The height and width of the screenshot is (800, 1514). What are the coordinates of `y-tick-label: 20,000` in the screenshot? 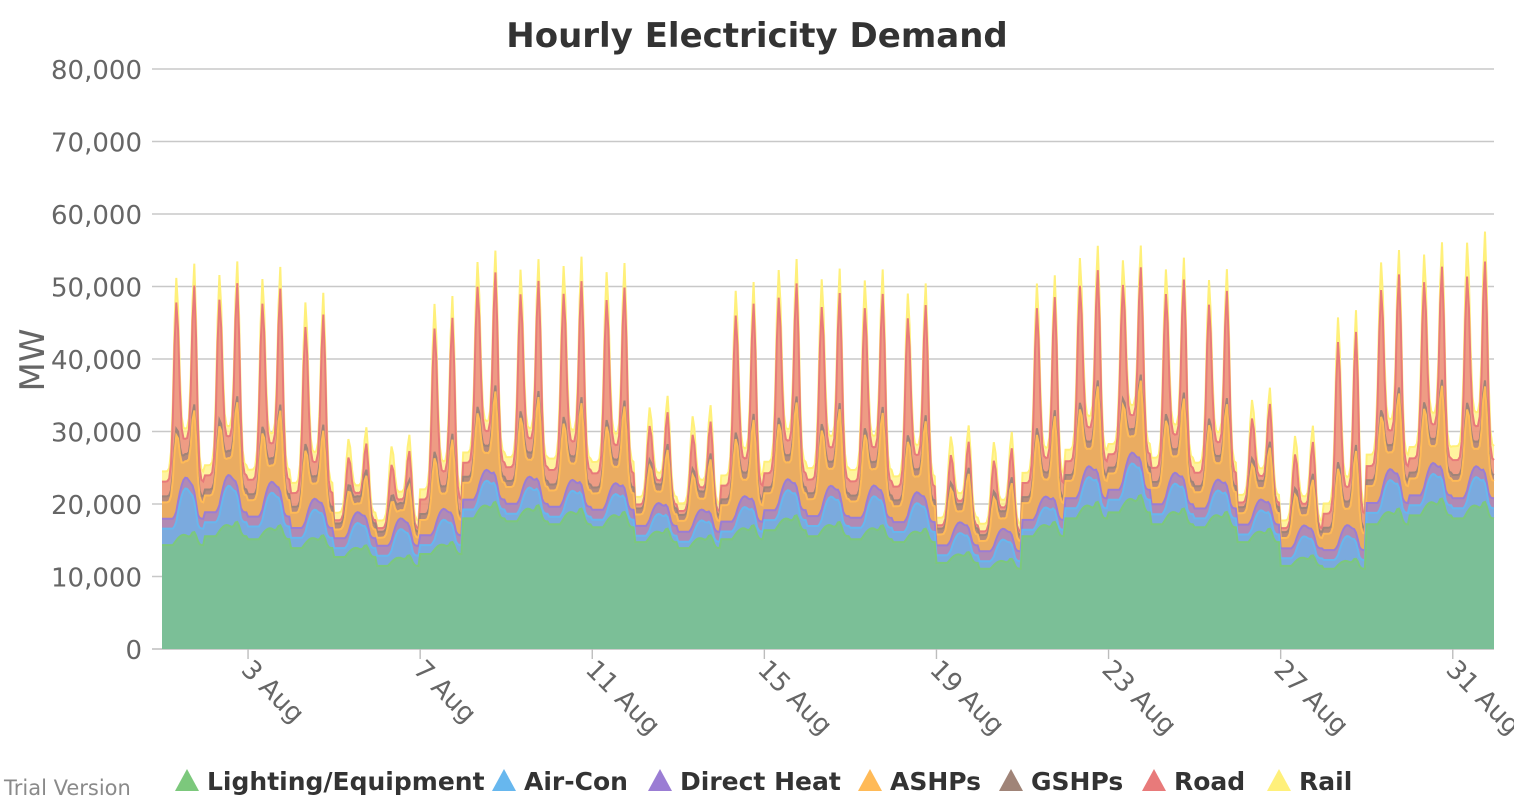 It's located at (96, 506).